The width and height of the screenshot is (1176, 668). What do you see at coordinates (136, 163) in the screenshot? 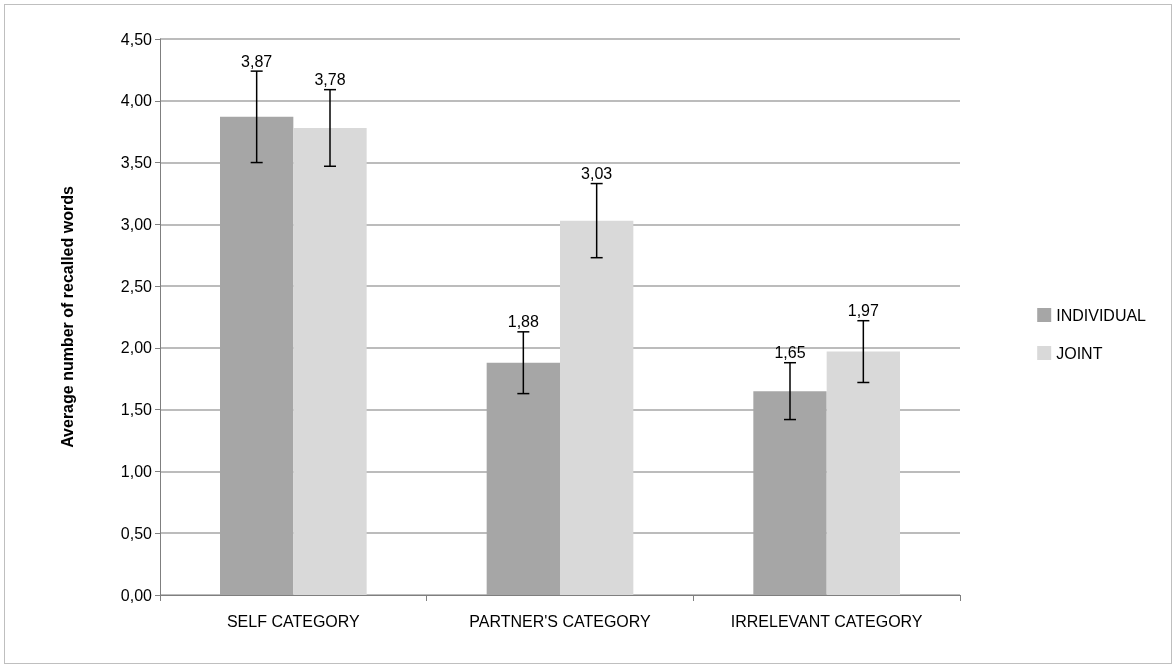
I see `y-tick-label: 3,50` at bounding box center [136, 163].